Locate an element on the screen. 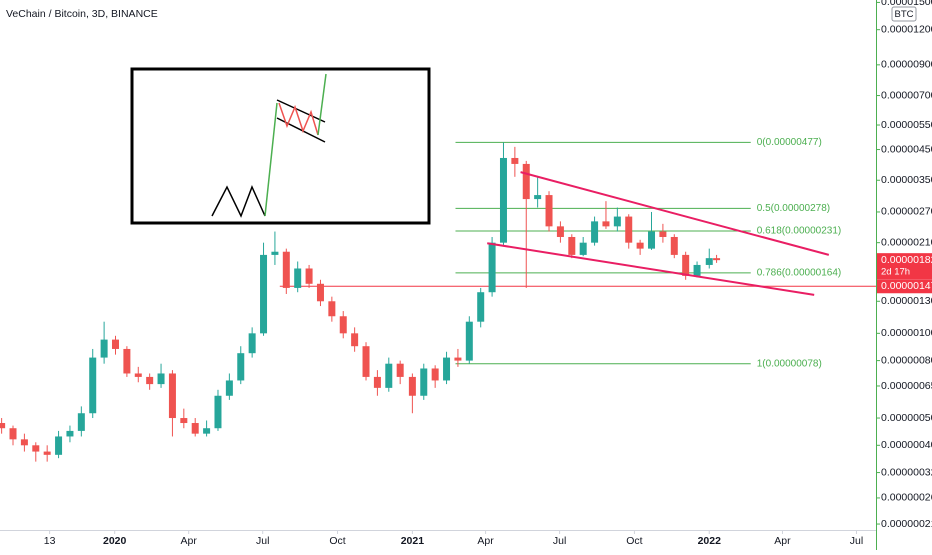  y-tick-label: 0.00000026 is located at coordinates (906, 498).